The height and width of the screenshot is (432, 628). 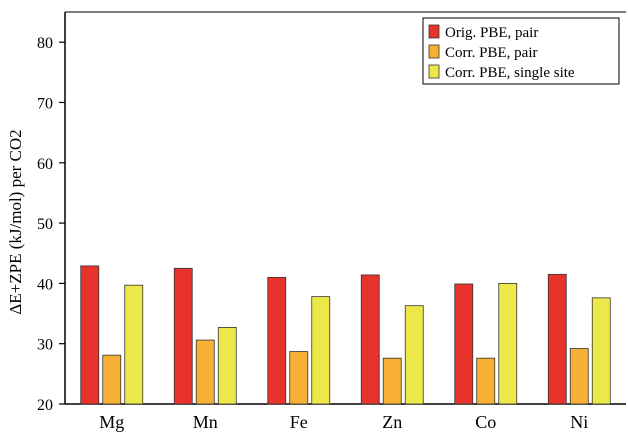 I want to click on y-tick-label: 60, so click(x=45, y=164).